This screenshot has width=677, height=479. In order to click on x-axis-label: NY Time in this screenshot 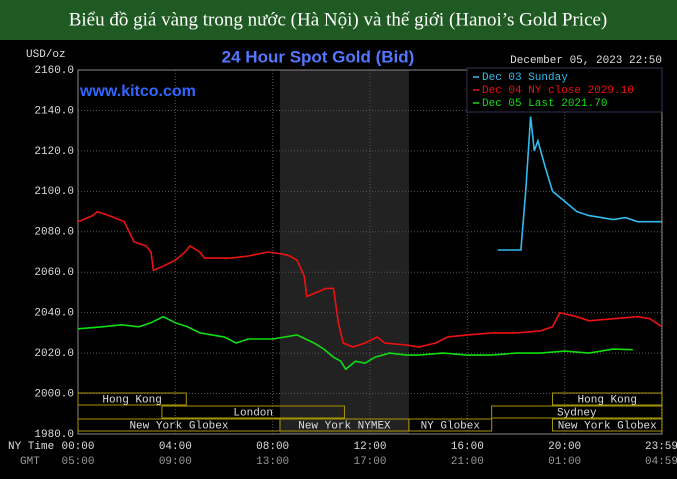, I will do `click(31, 447)`.